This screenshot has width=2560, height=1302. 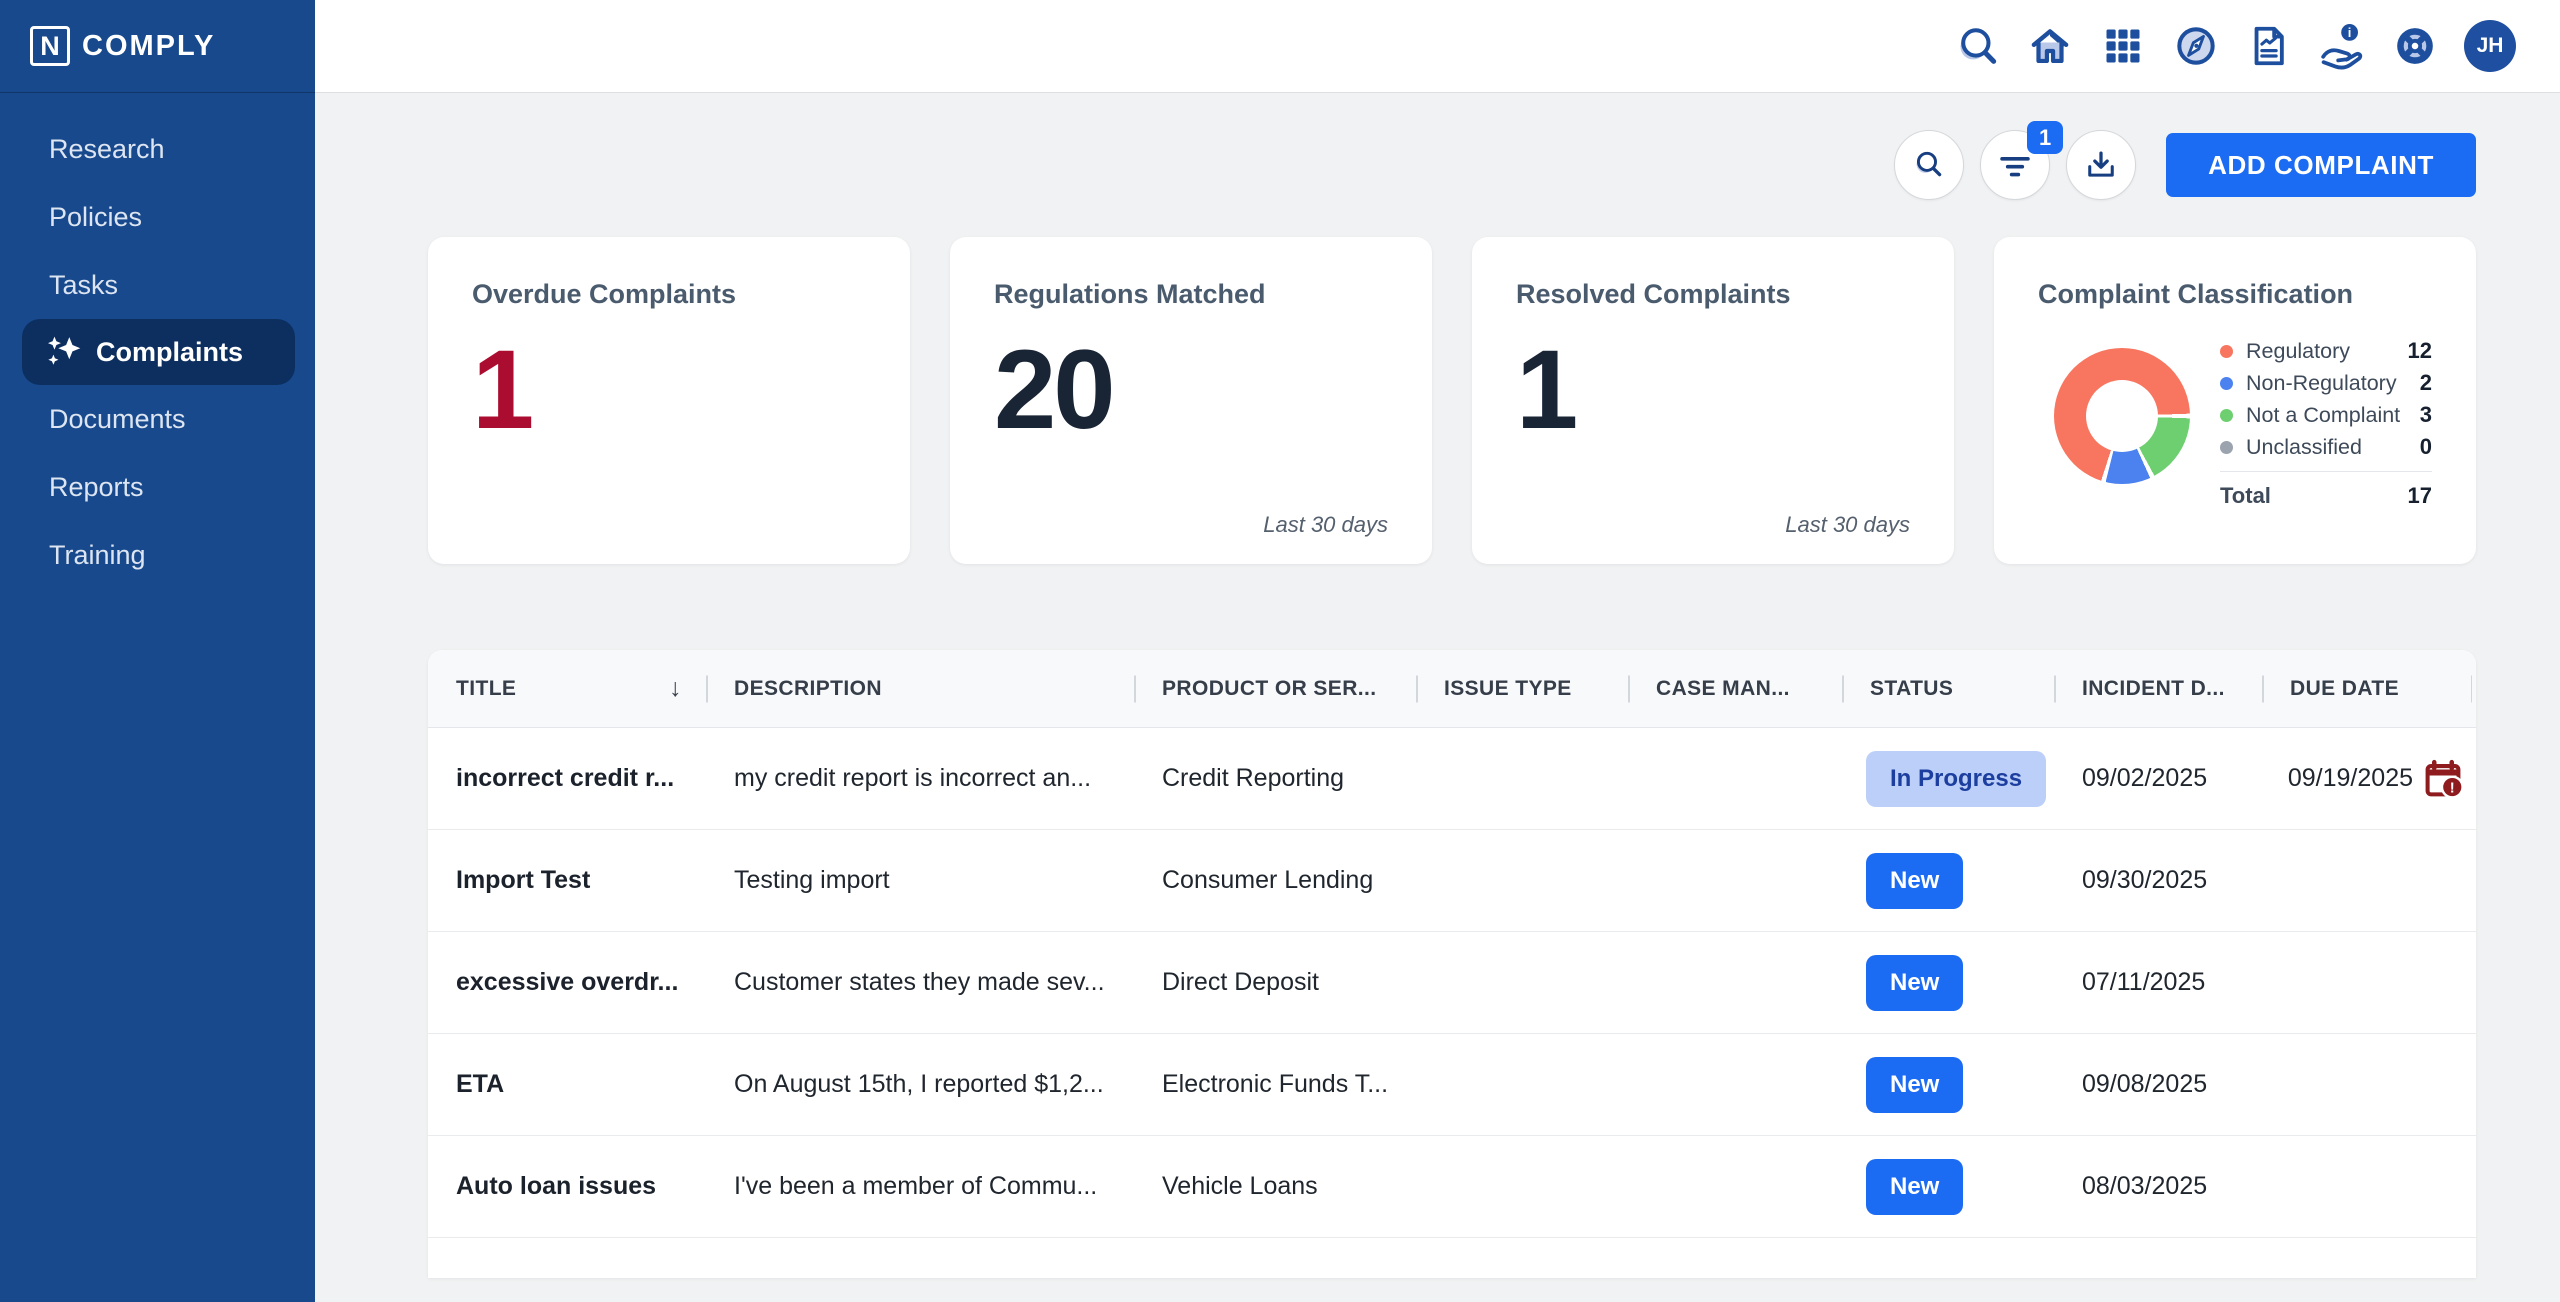 What do you see at coordinates (2326, 471) in the screenshot?
I see `legend-divider` at bounding box center [2326, 471].